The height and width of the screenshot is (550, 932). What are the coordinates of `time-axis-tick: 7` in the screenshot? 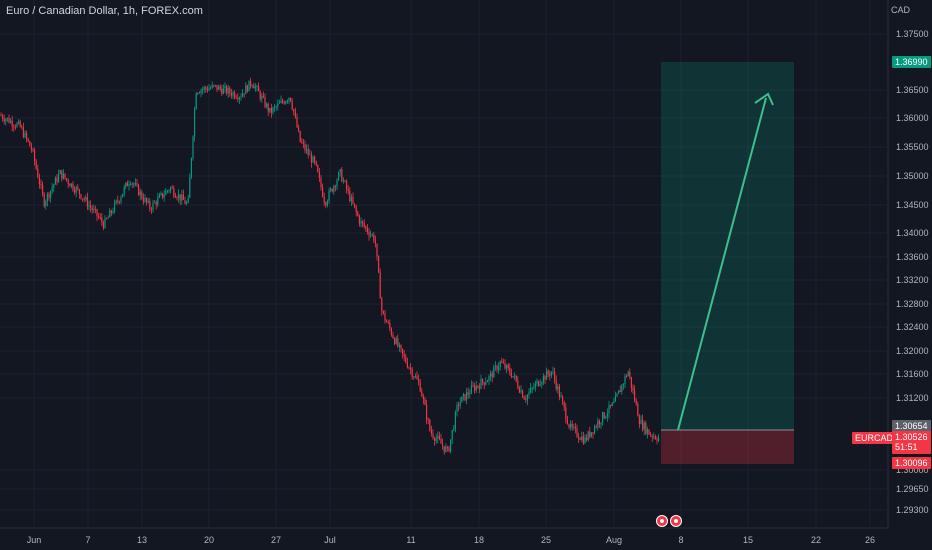 It's located at (88, 540).